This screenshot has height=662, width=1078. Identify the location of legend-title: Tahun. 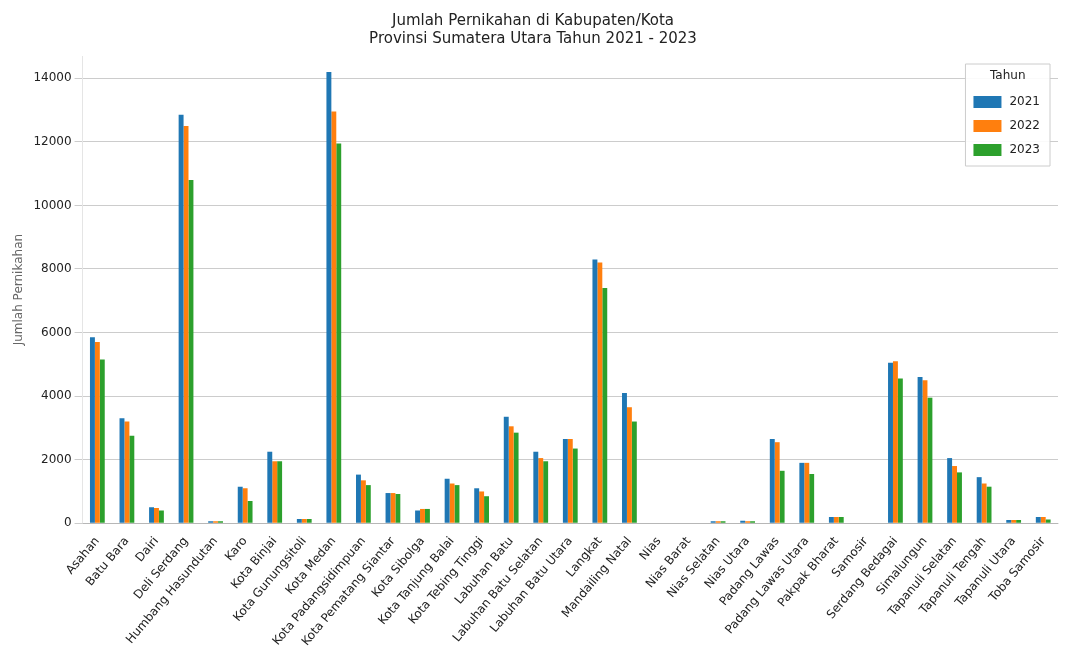
(1007, 75).